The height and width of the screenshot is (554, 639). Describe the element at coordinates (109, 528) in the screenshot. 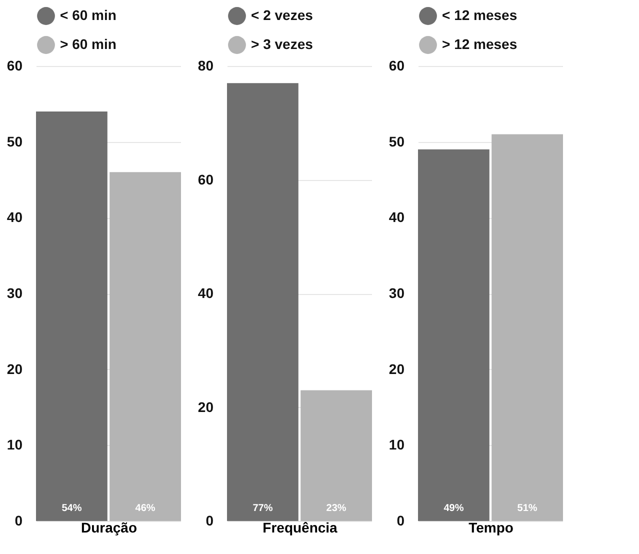

I see `x-axis-title: Duração` at that location.